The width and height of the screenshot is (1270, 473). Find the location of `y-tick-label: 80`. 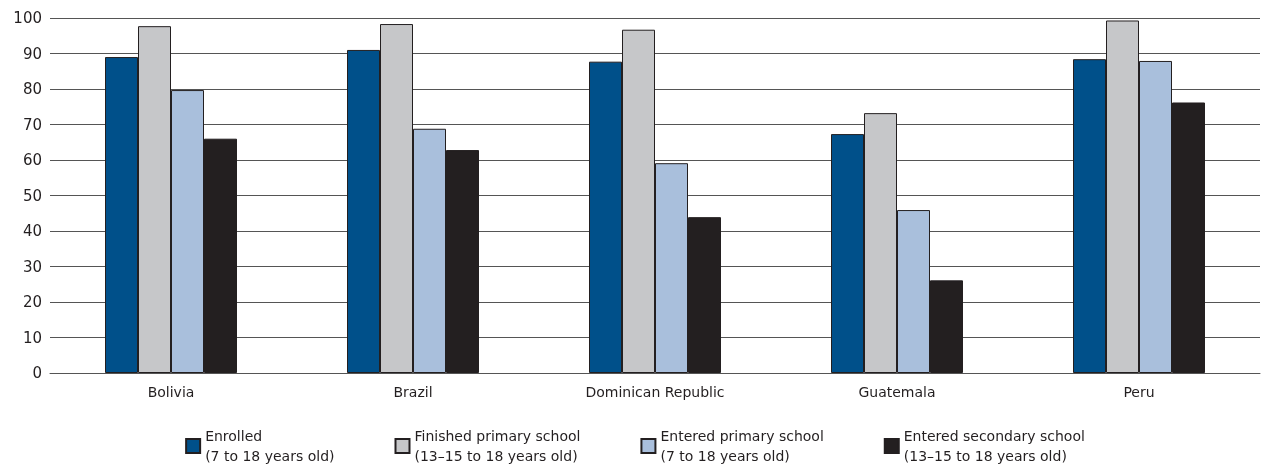

y-tick-label: 80 is located at coordinates (32, 89).